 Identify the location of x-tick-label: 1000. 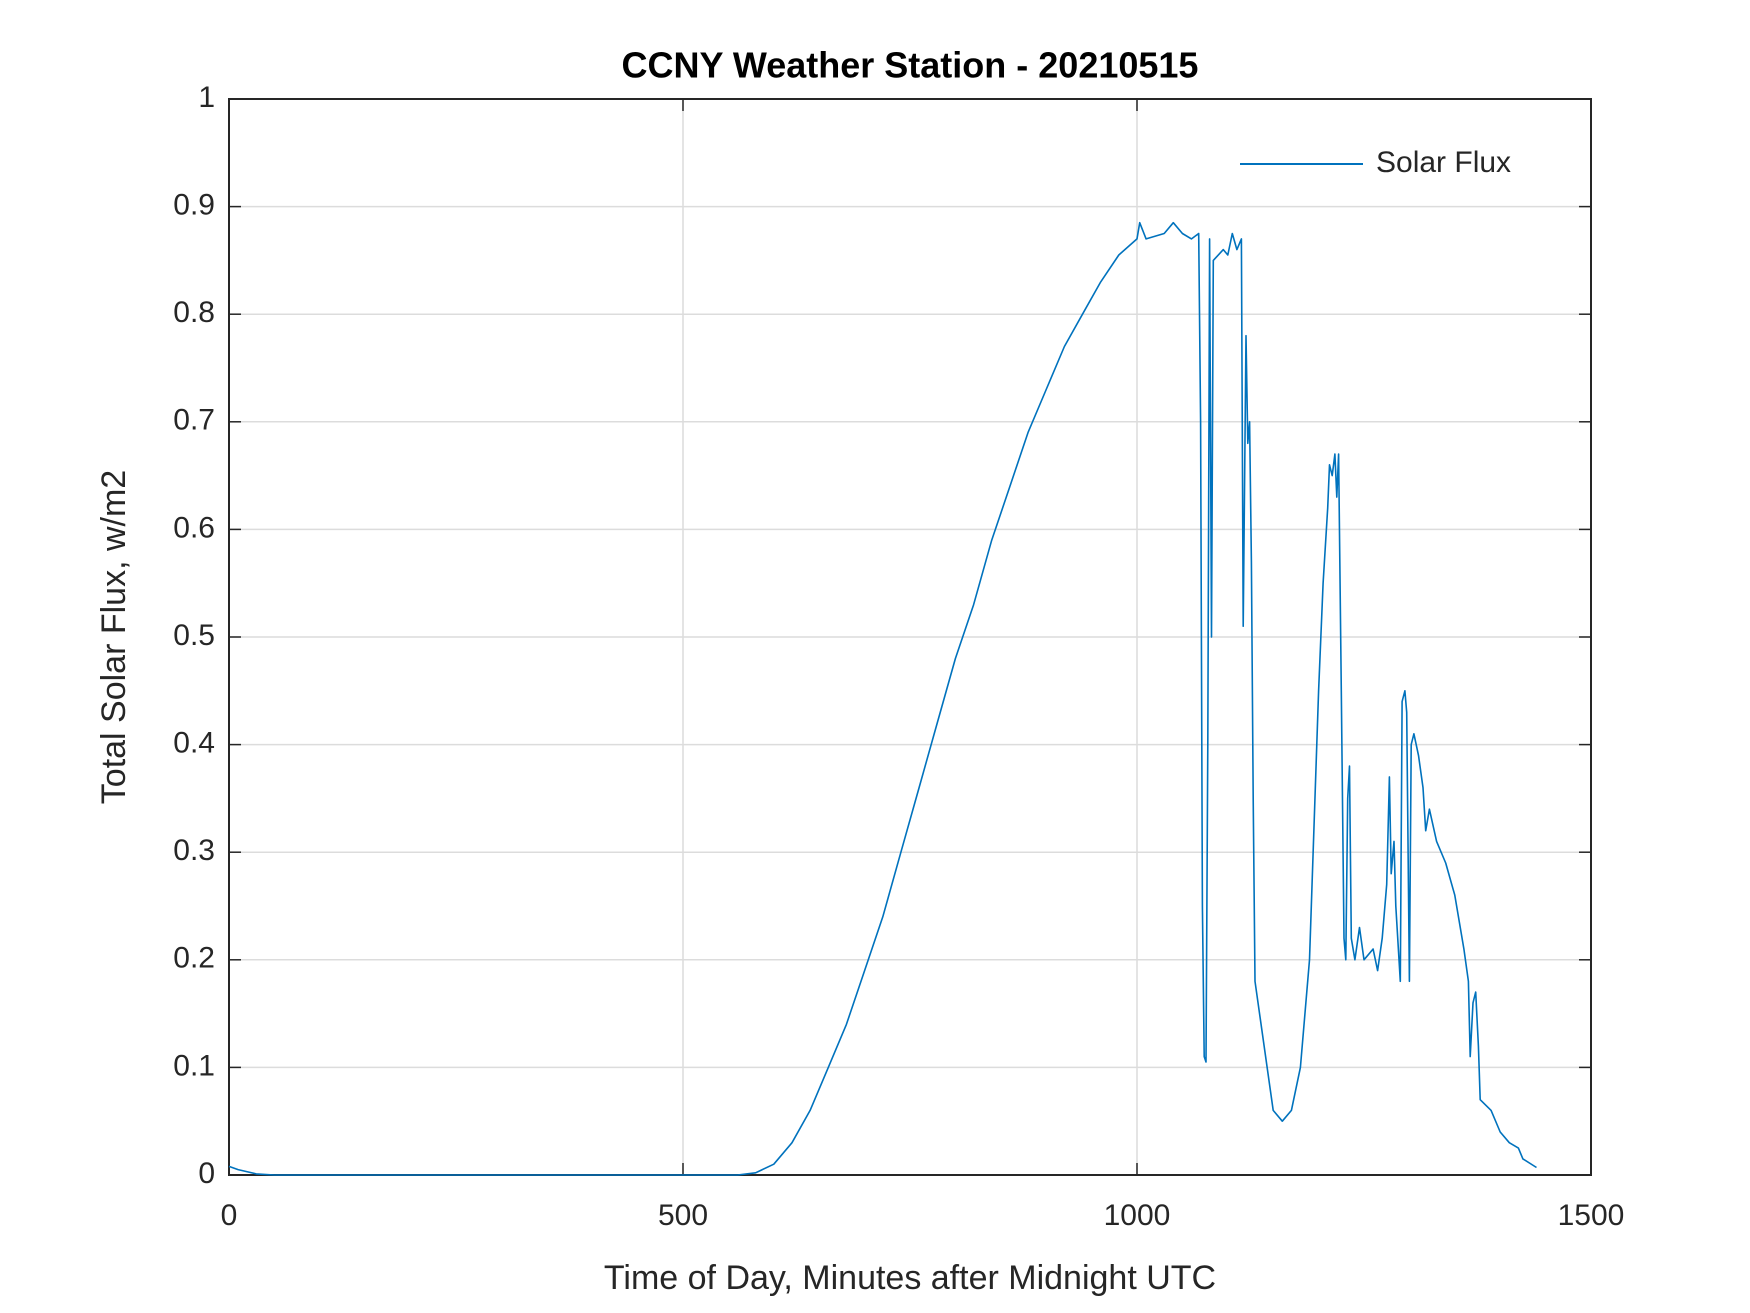
(1137, 1215).